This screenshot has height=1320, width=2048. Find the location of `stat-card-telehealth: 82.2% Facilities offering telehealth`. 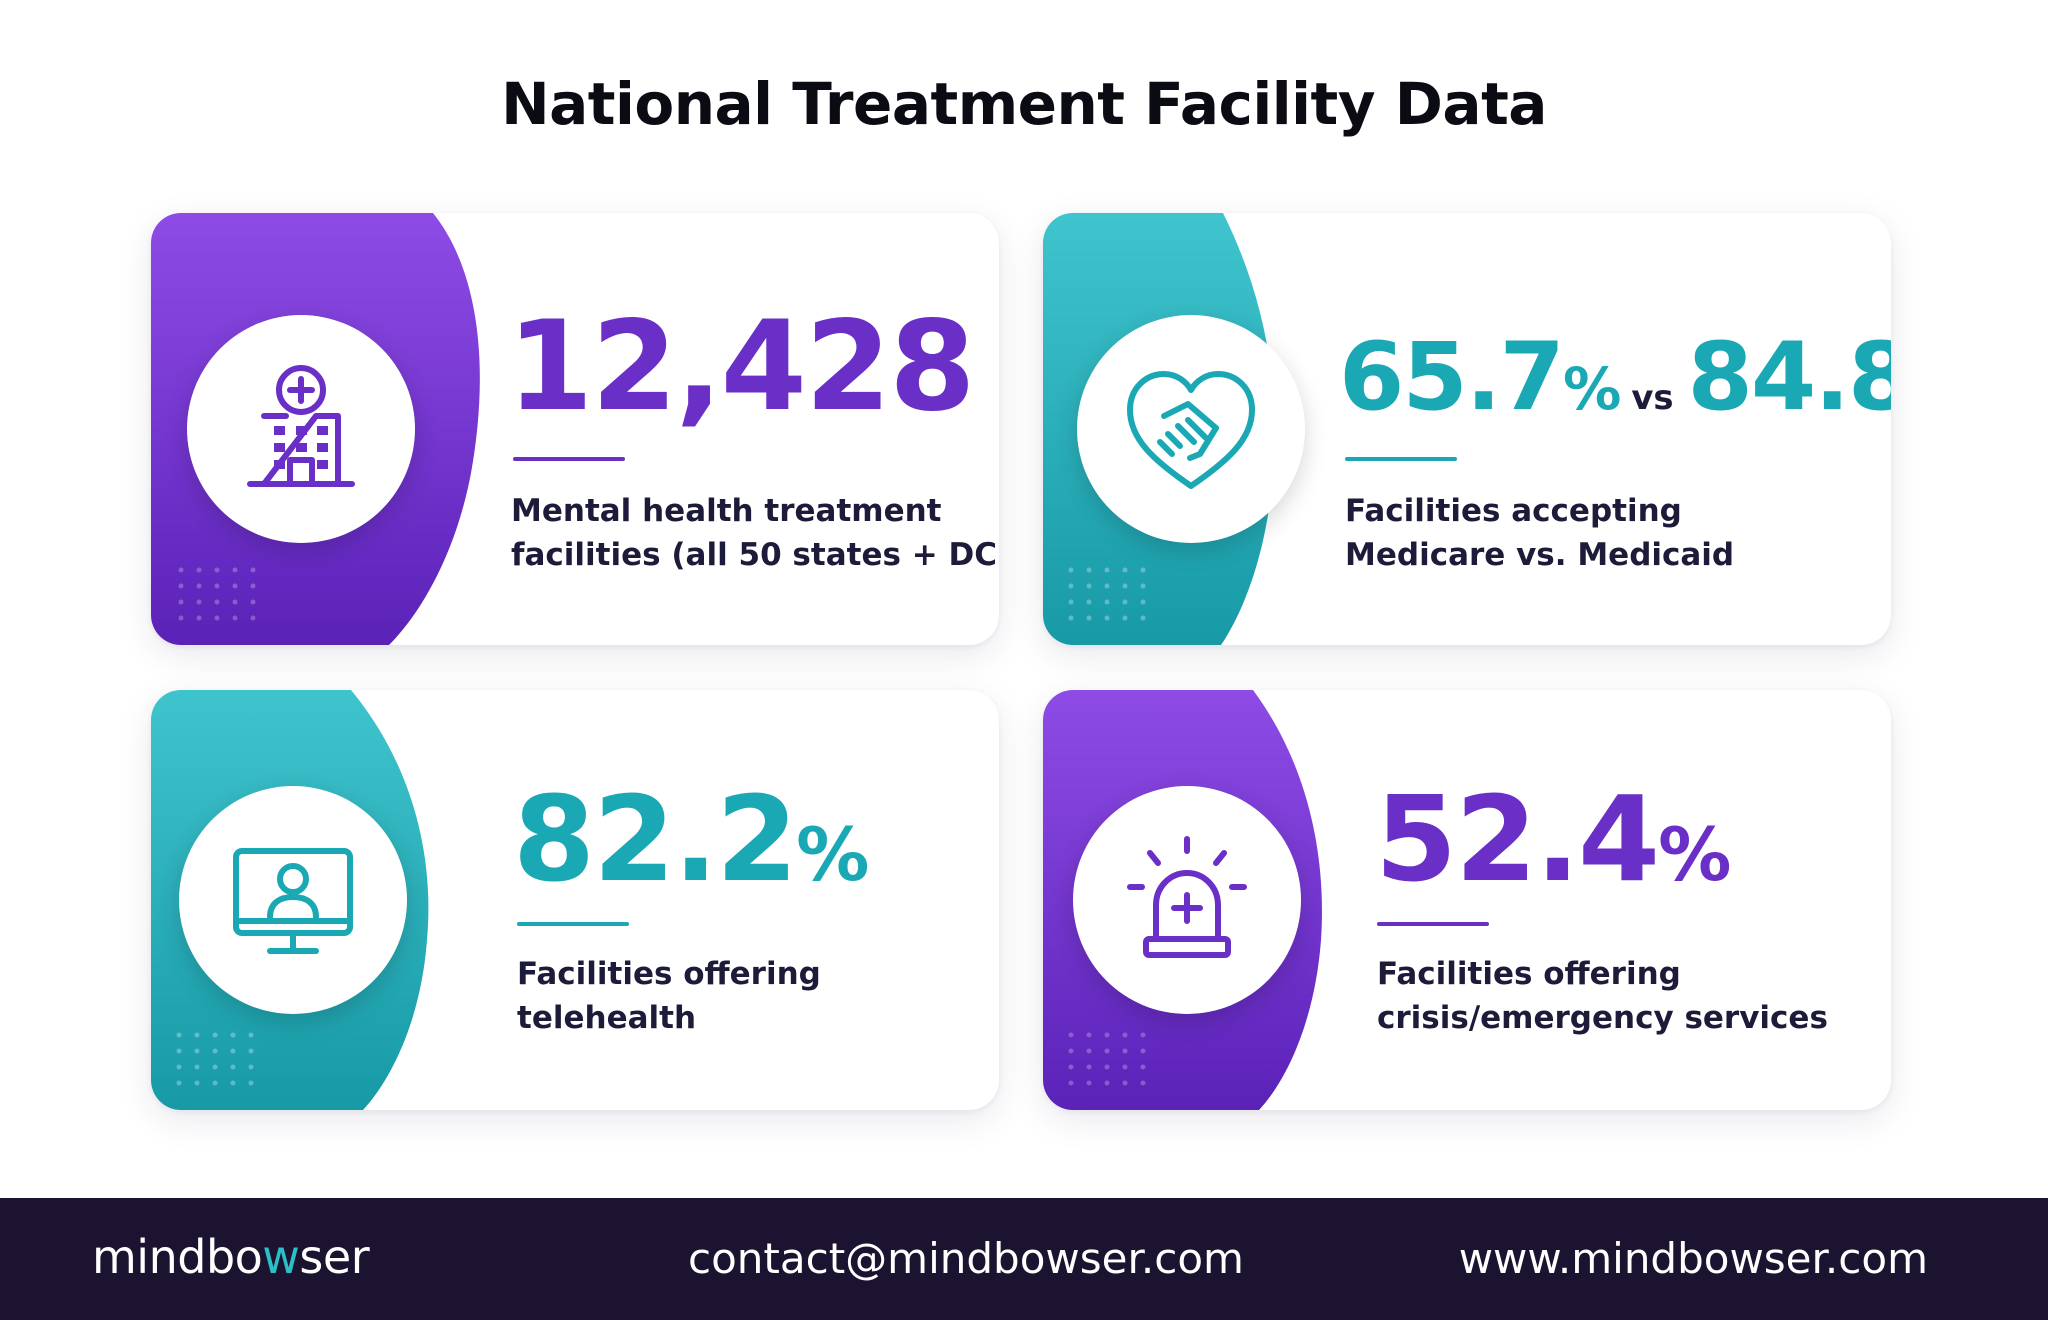

stat-card-telehealth: 82.2% Facilities offering telehealth is located at coordinates (575, 900).